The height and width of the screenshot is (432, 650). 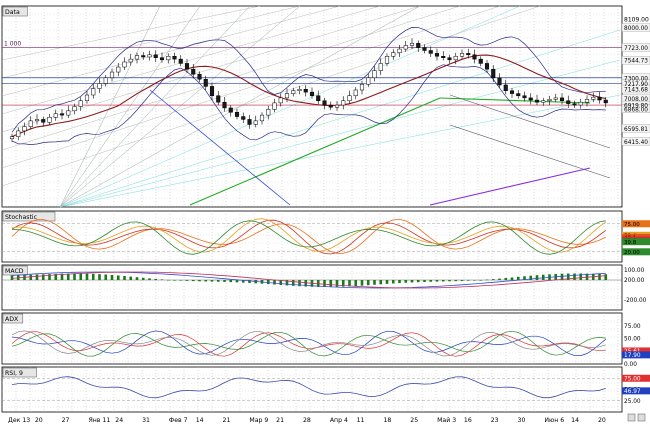 What do you see at coordinates (641, 417) in the screenshot?
I see `scroll-icon` at bounding box center [641, 417].